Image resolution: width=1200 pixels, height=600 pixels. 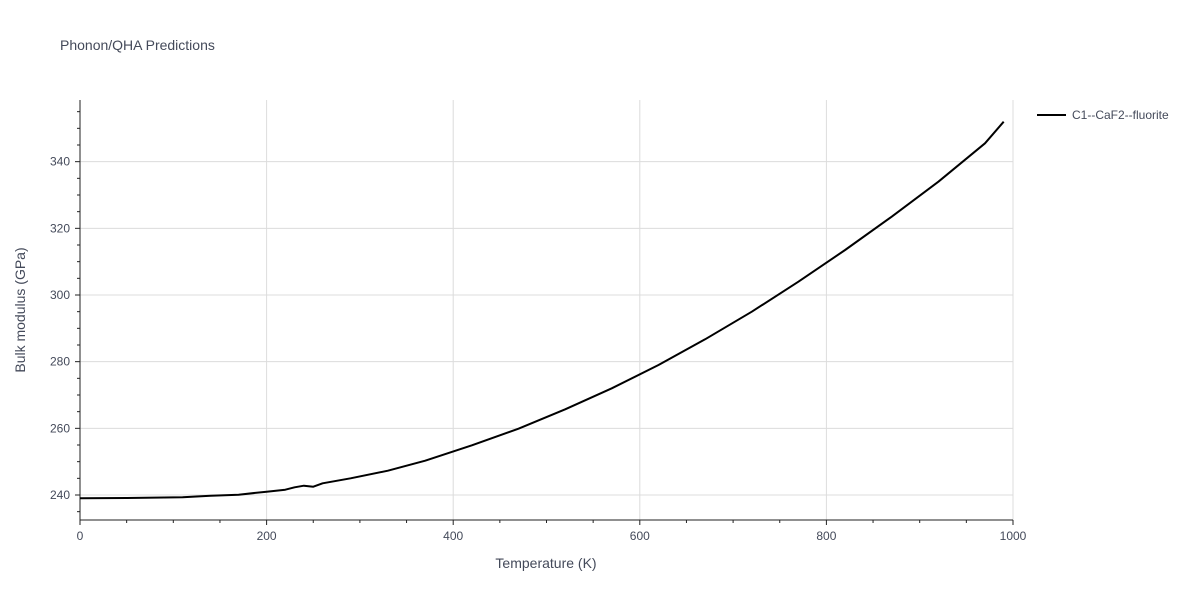 I want to click on legend: C1--CaF2--fluorite, so click(x=1103, y=115).